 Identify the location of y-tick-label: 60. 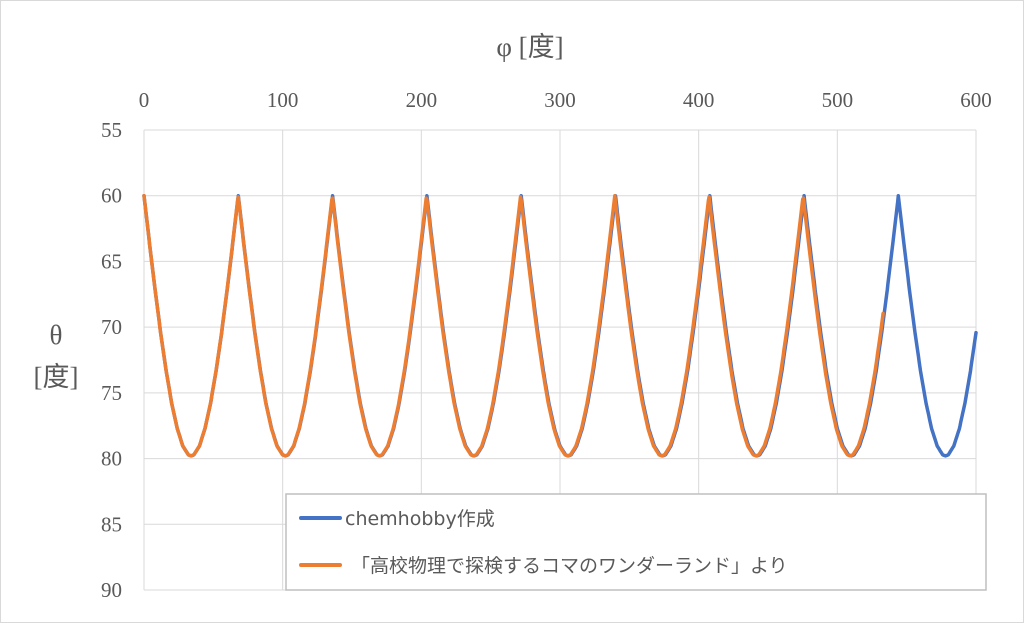
(111, 196).